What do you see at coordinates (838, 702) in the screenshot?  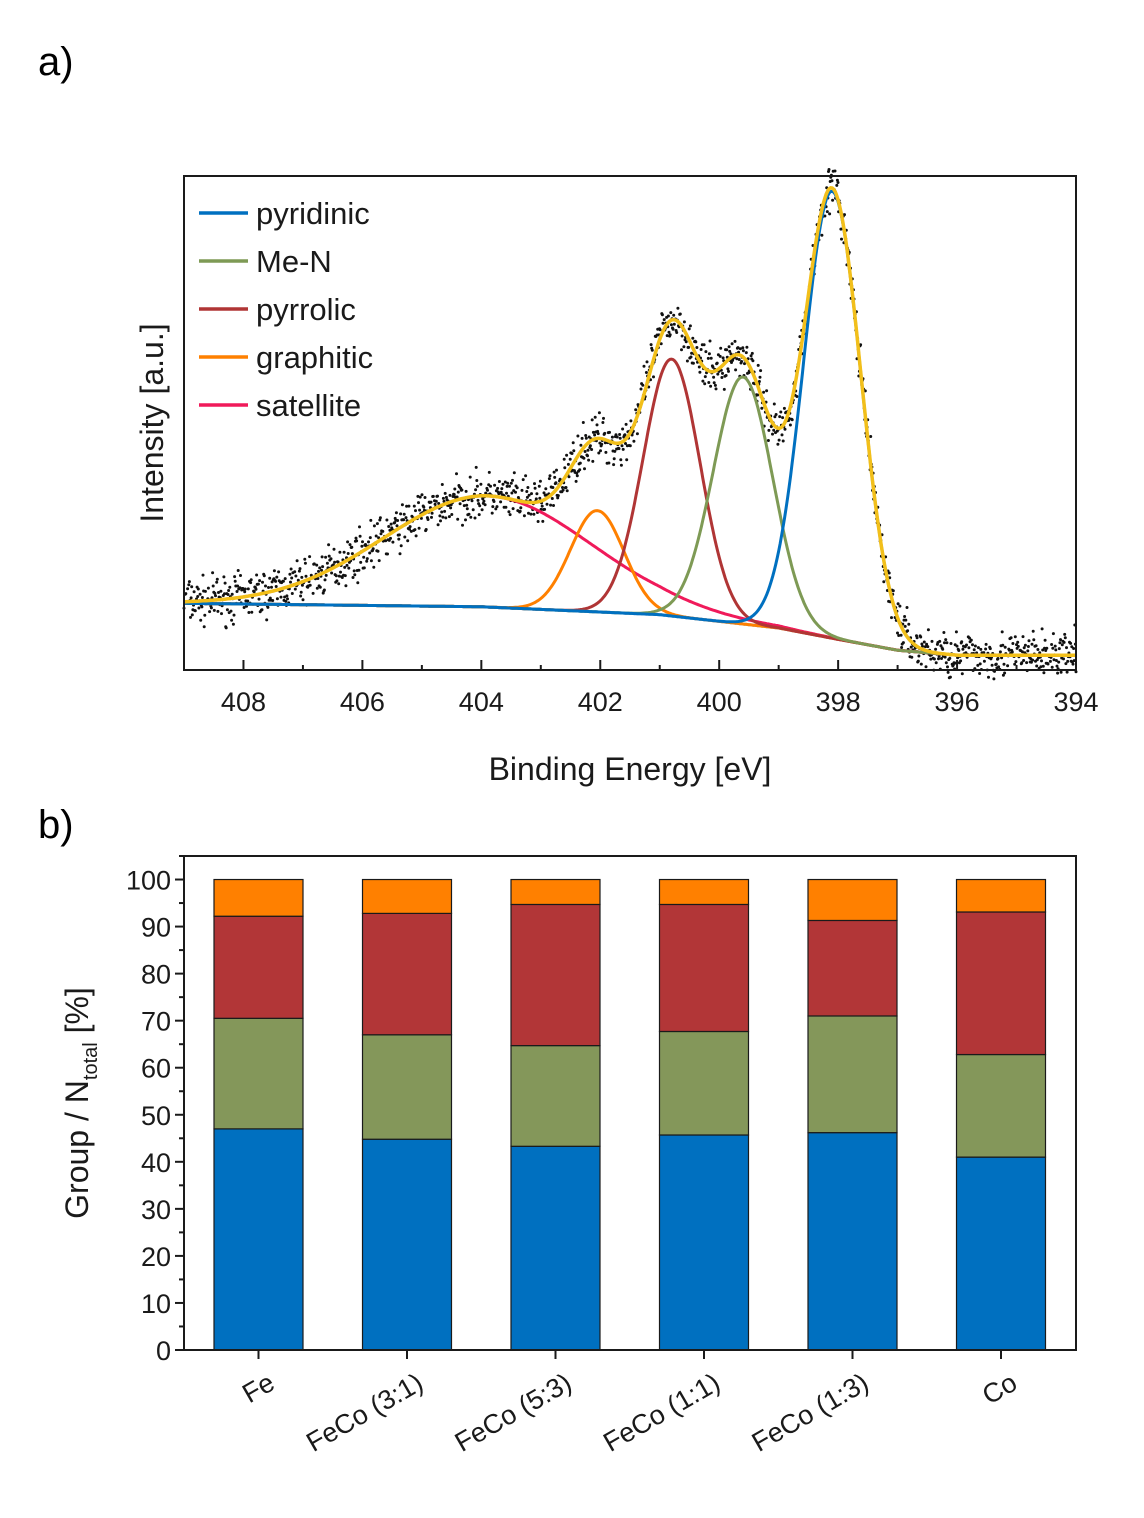 I see `x-tick-label: 398` at bounding box center [838, 702].